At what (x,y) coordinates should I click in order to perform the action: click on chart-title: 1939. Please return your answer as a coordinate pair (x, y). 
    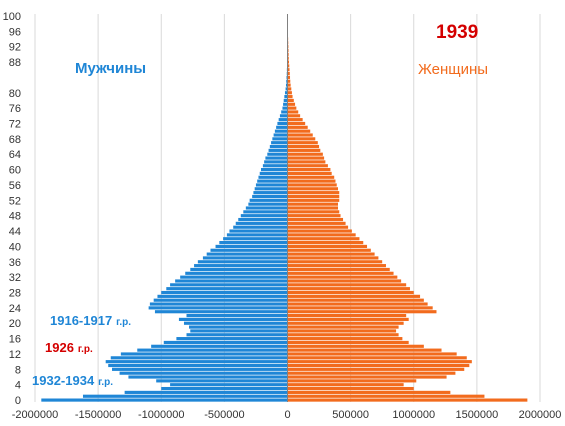
    Looking at the image, I should click on (457, 32).